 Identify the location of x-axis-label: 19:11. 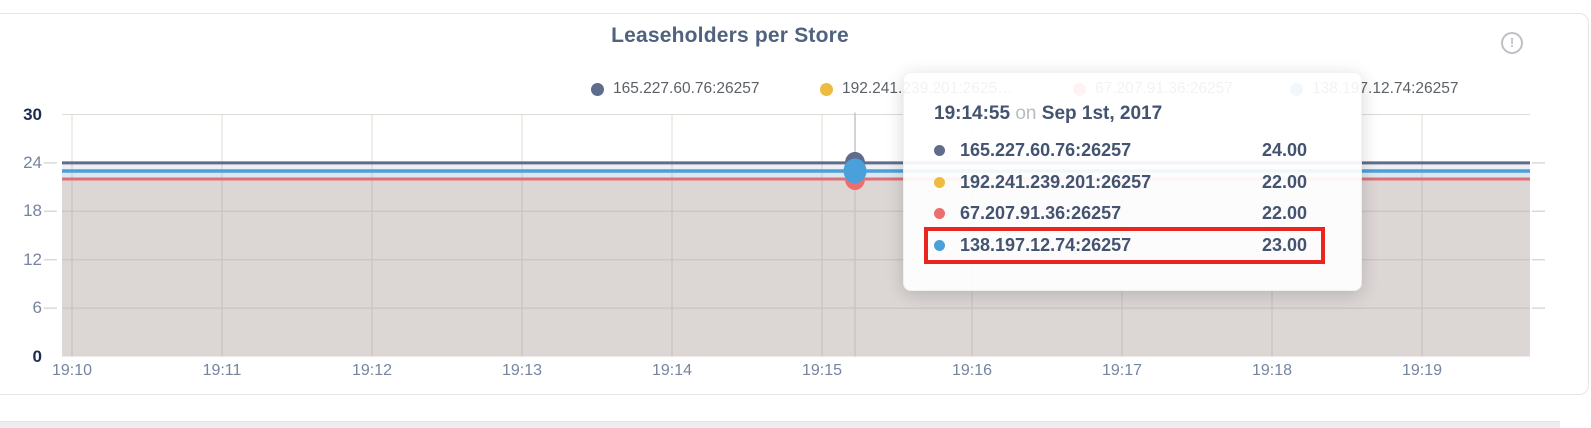
(222, 370).